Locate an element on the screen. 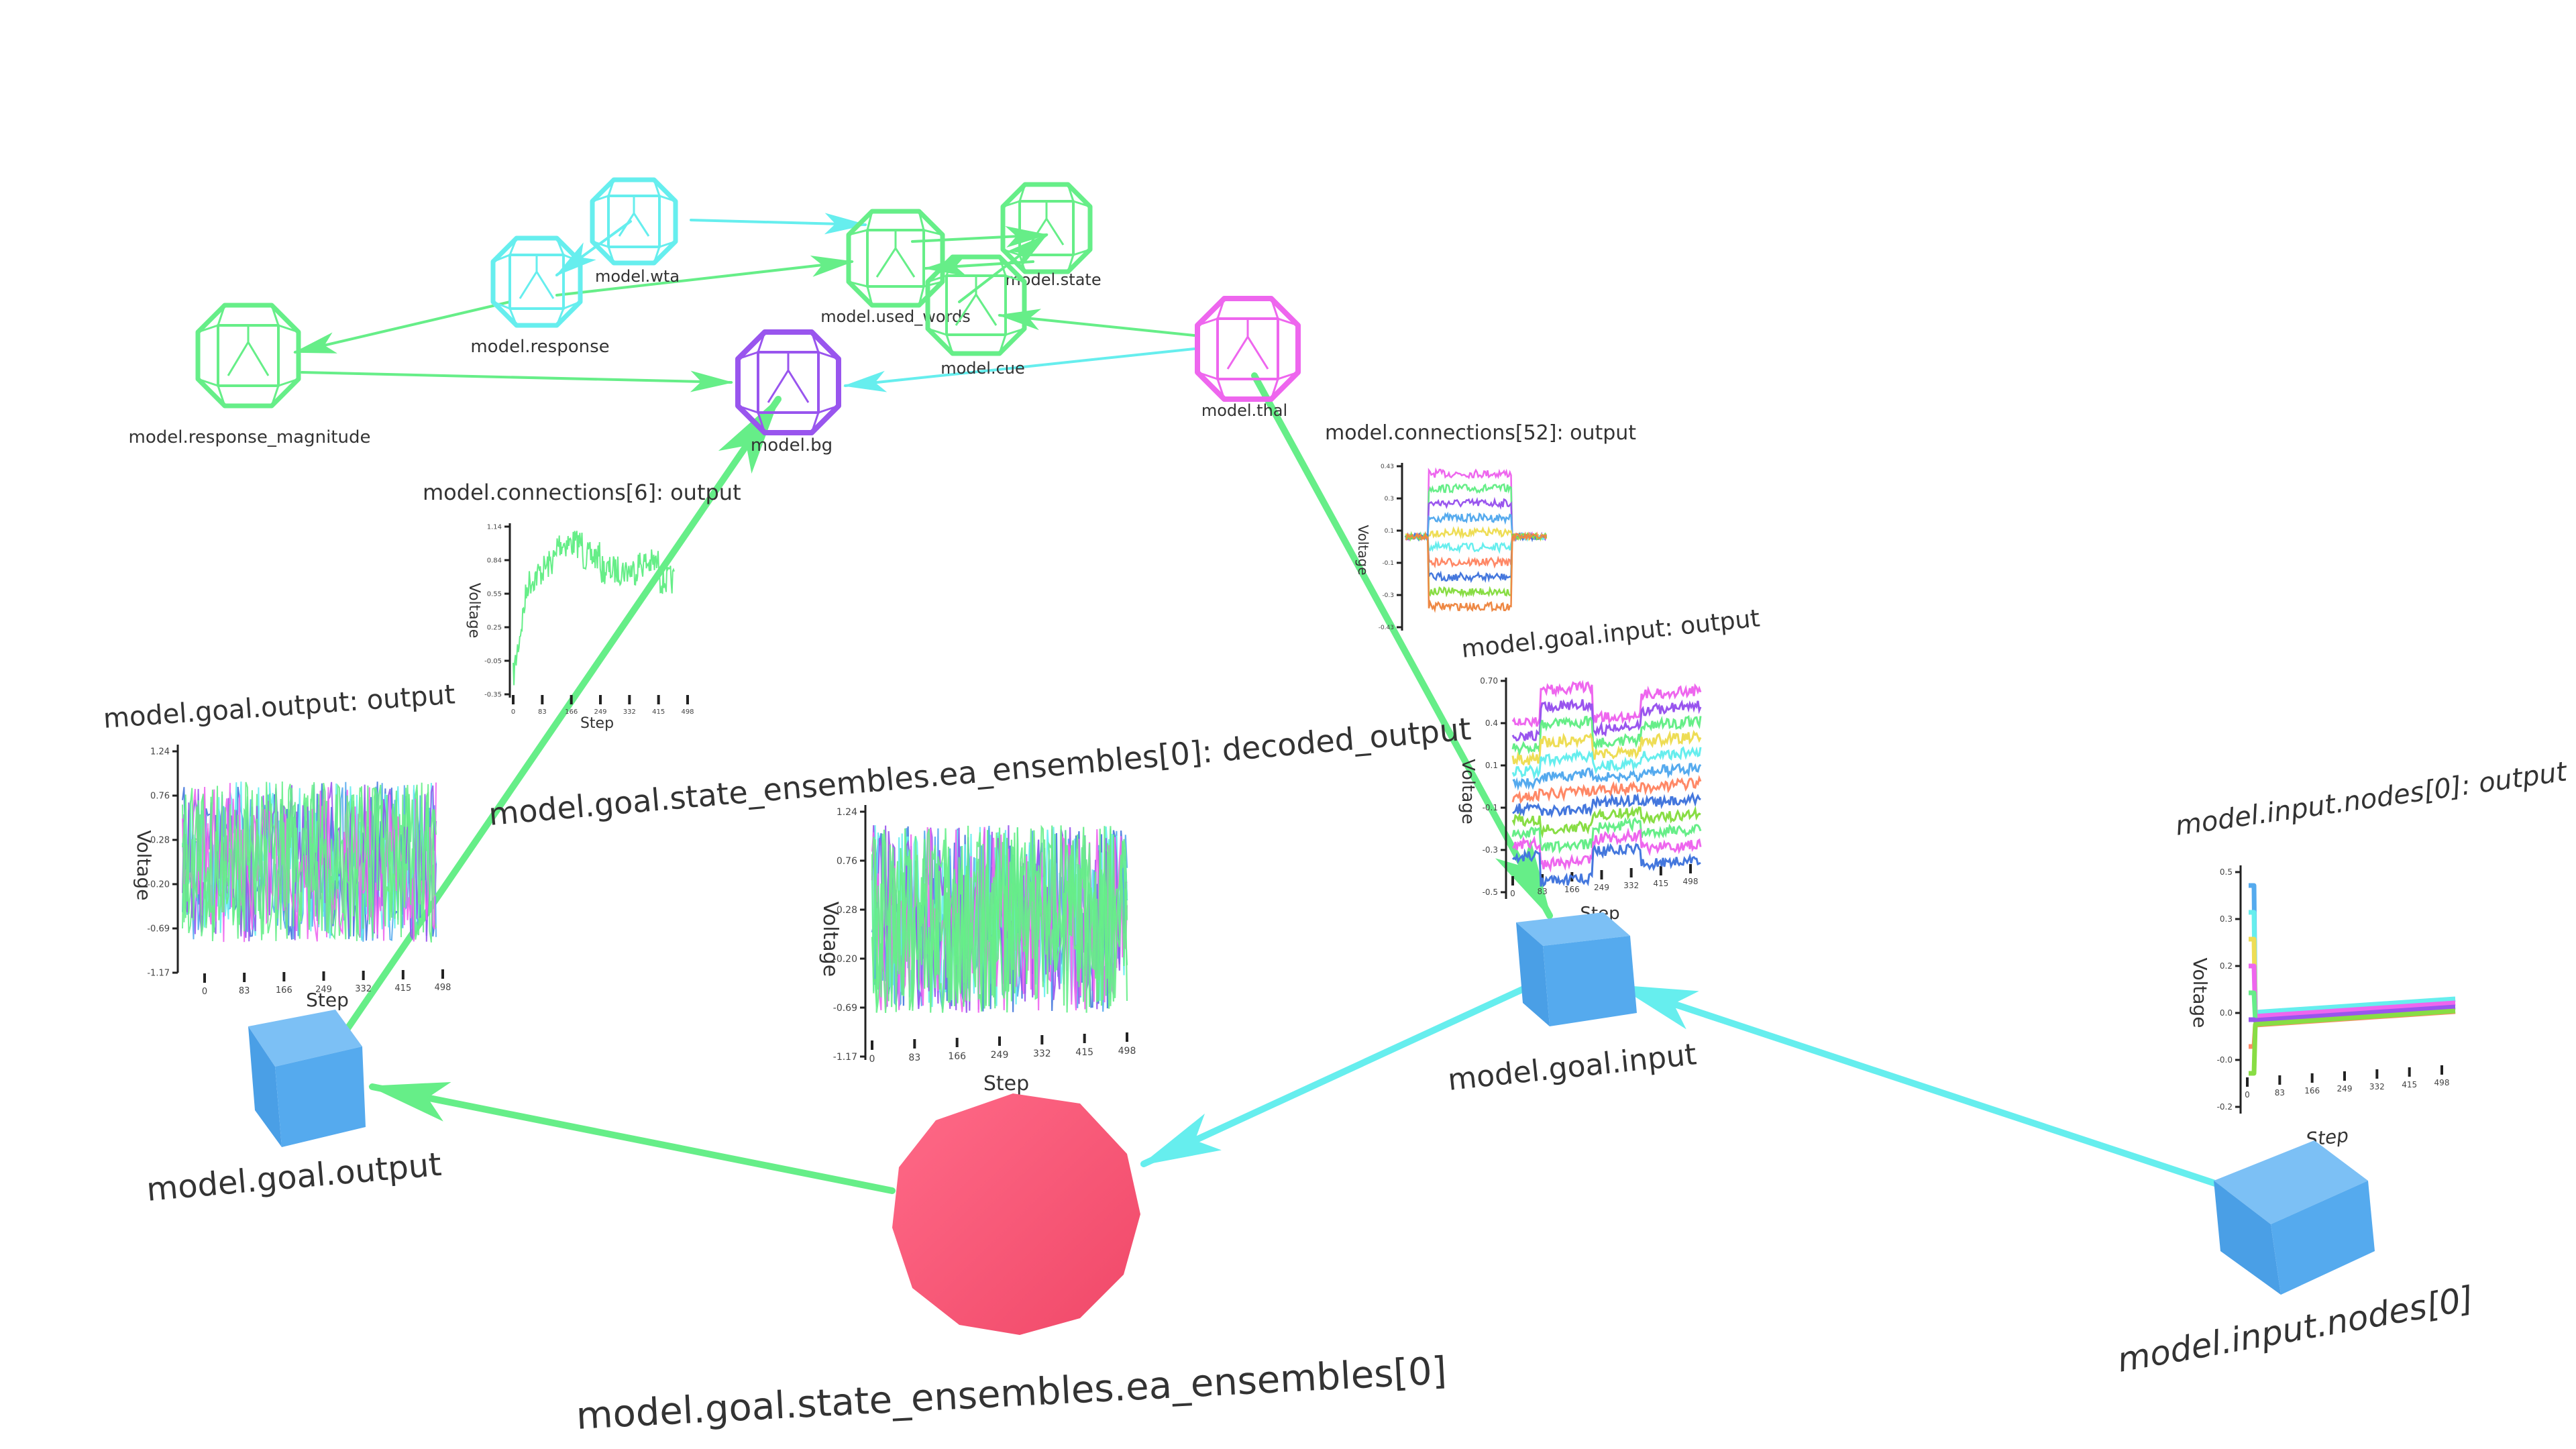  plot-conn6-title: model.connections[6]: output is located at coordinates (582, 492).